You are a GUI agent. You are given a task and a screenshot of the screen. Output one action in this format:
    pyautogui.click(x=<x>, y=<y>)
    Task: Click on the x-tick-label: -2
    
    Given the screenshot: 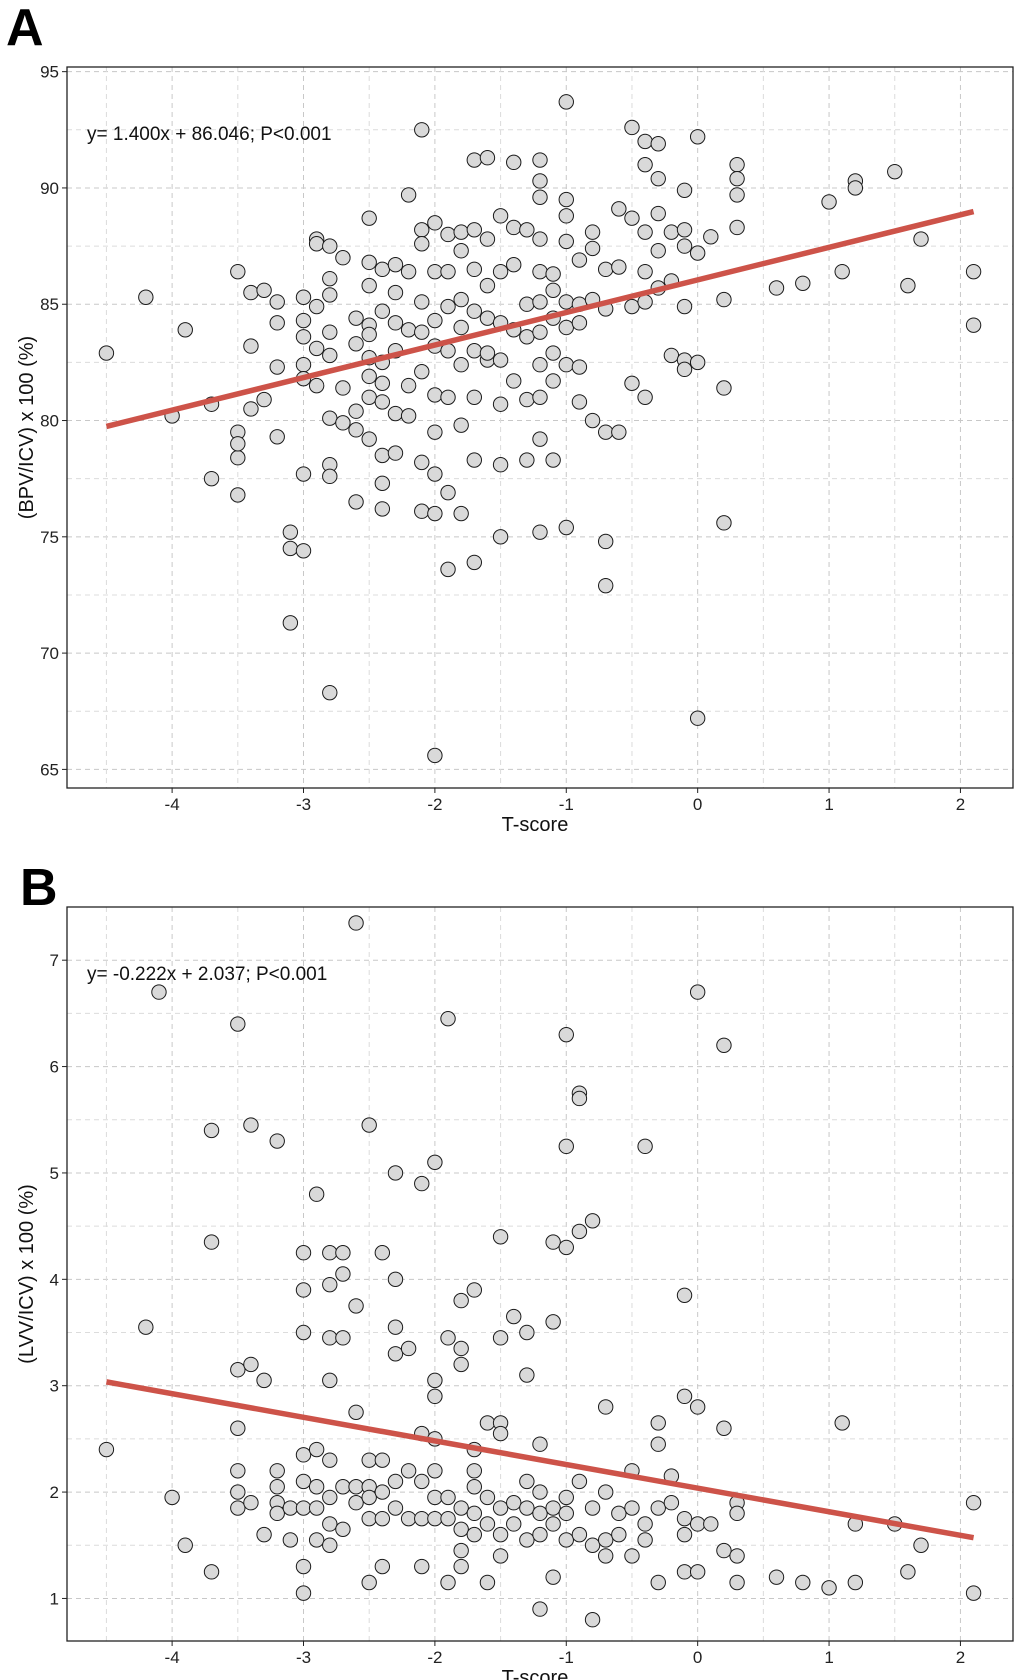 What is the action you would take?
    pyautogui.click(x=434, y=1657)
    